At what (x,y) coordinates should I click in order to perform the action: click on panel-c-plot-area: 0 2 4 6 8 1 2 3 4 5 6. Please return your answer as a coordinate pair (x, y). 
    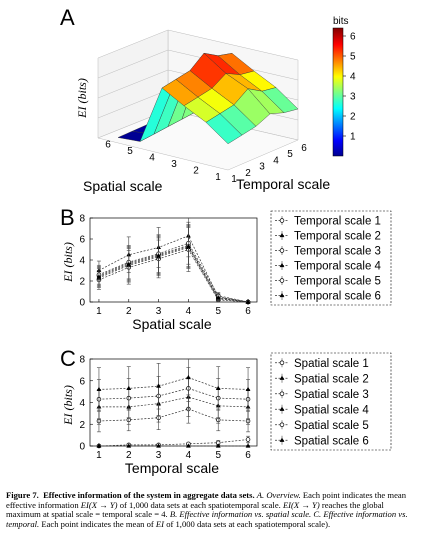
    Looking at the image, I should click on (168, 408).